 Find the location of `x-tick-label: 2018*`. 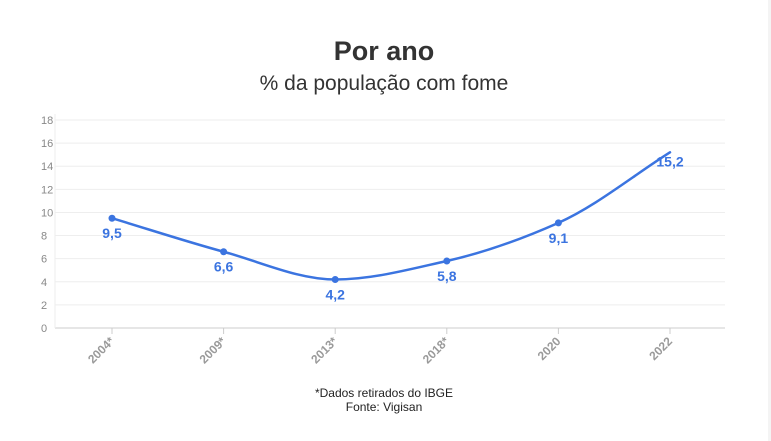

x-tick-label: 2018* is located at coordinates (436, 350).